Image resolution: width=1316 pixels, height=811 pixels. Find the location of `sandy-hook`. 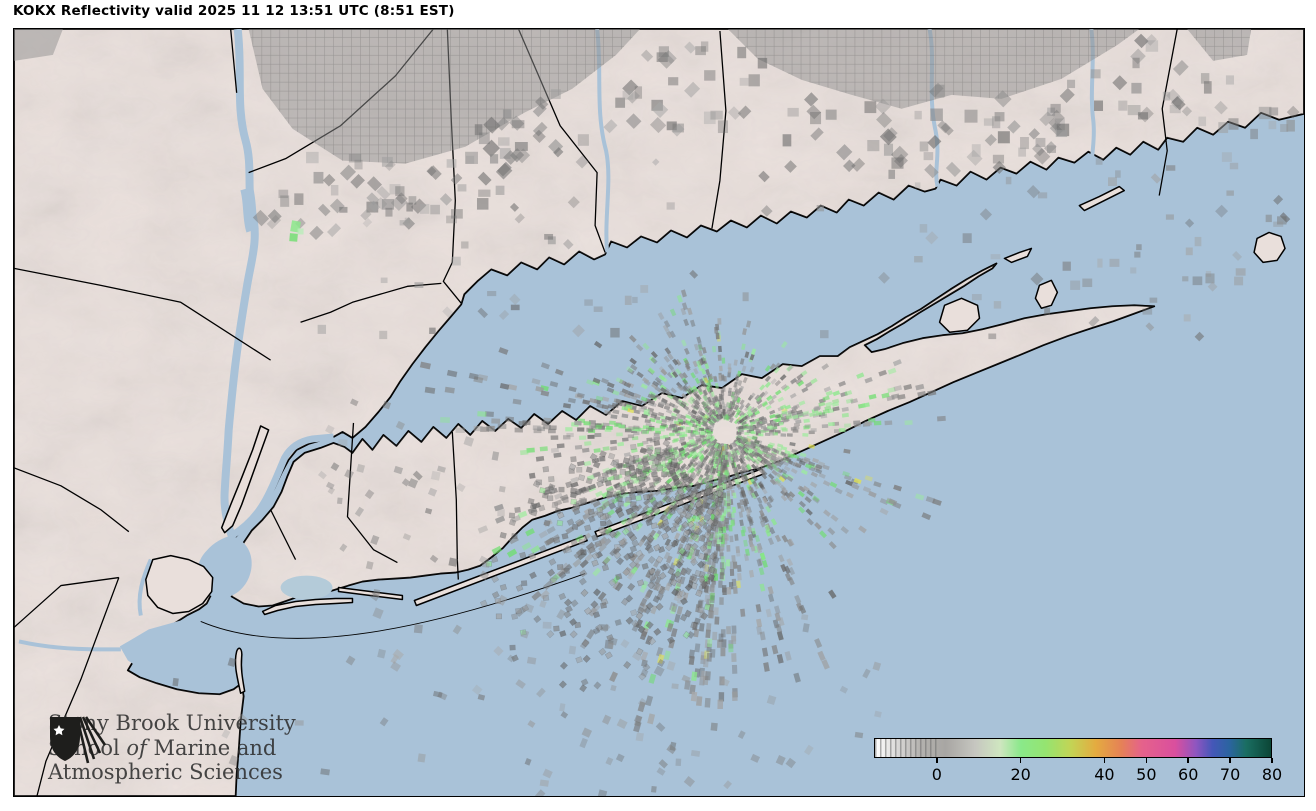

sandy-hook is located at coordinates (240, 671).